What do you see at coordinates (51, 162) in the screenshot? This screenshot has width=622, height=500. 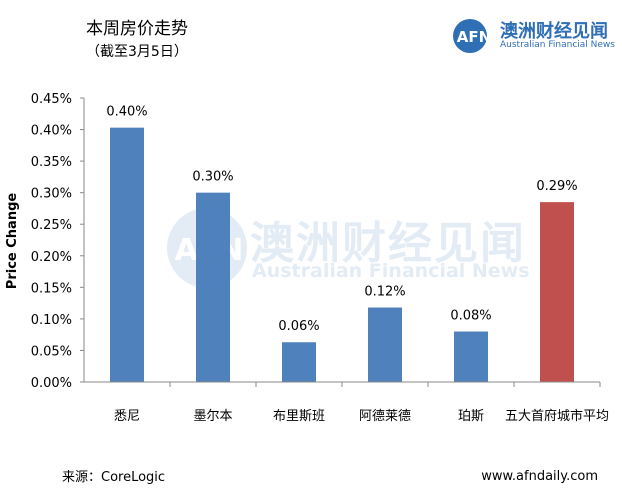 I see `y-tick-label: 0.35%` at bounding box center [51, 162].